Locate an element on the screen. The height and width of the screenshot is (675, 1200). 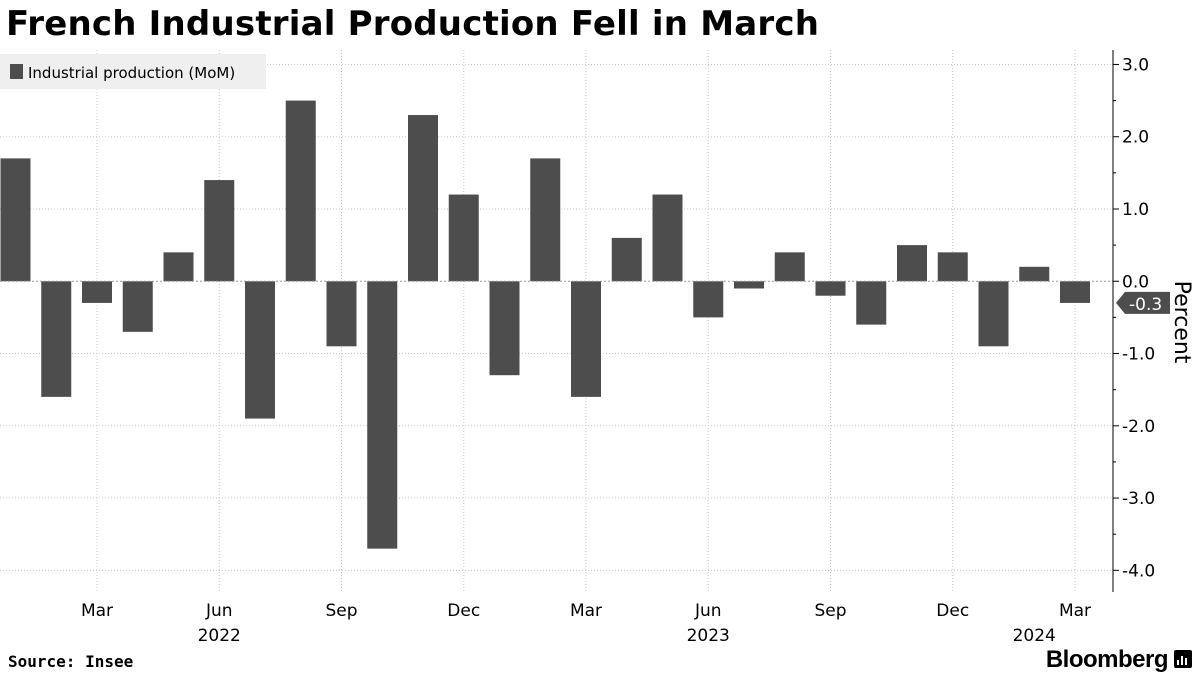
last-value-label: -0.3 is located at coordinates (1145, 305).